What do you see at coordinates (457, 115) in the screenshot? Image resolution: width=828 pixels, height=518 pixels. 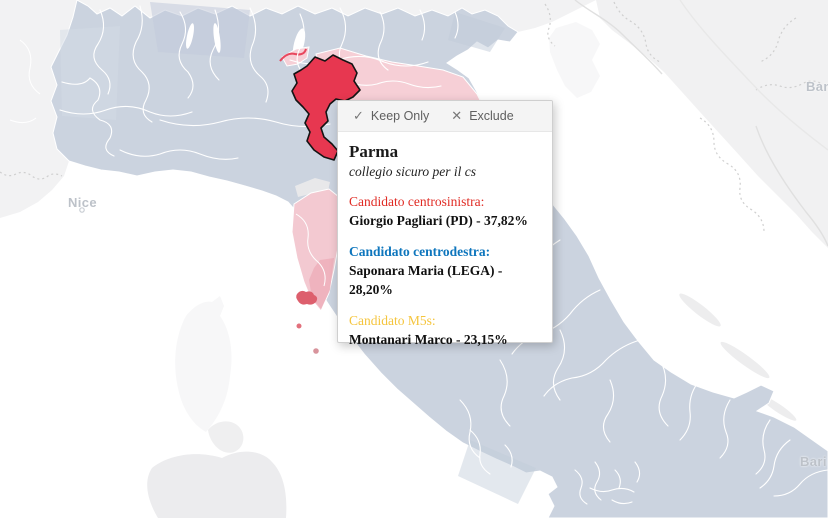 I see `x-icon: ✕` at bounding box center [457, 115].